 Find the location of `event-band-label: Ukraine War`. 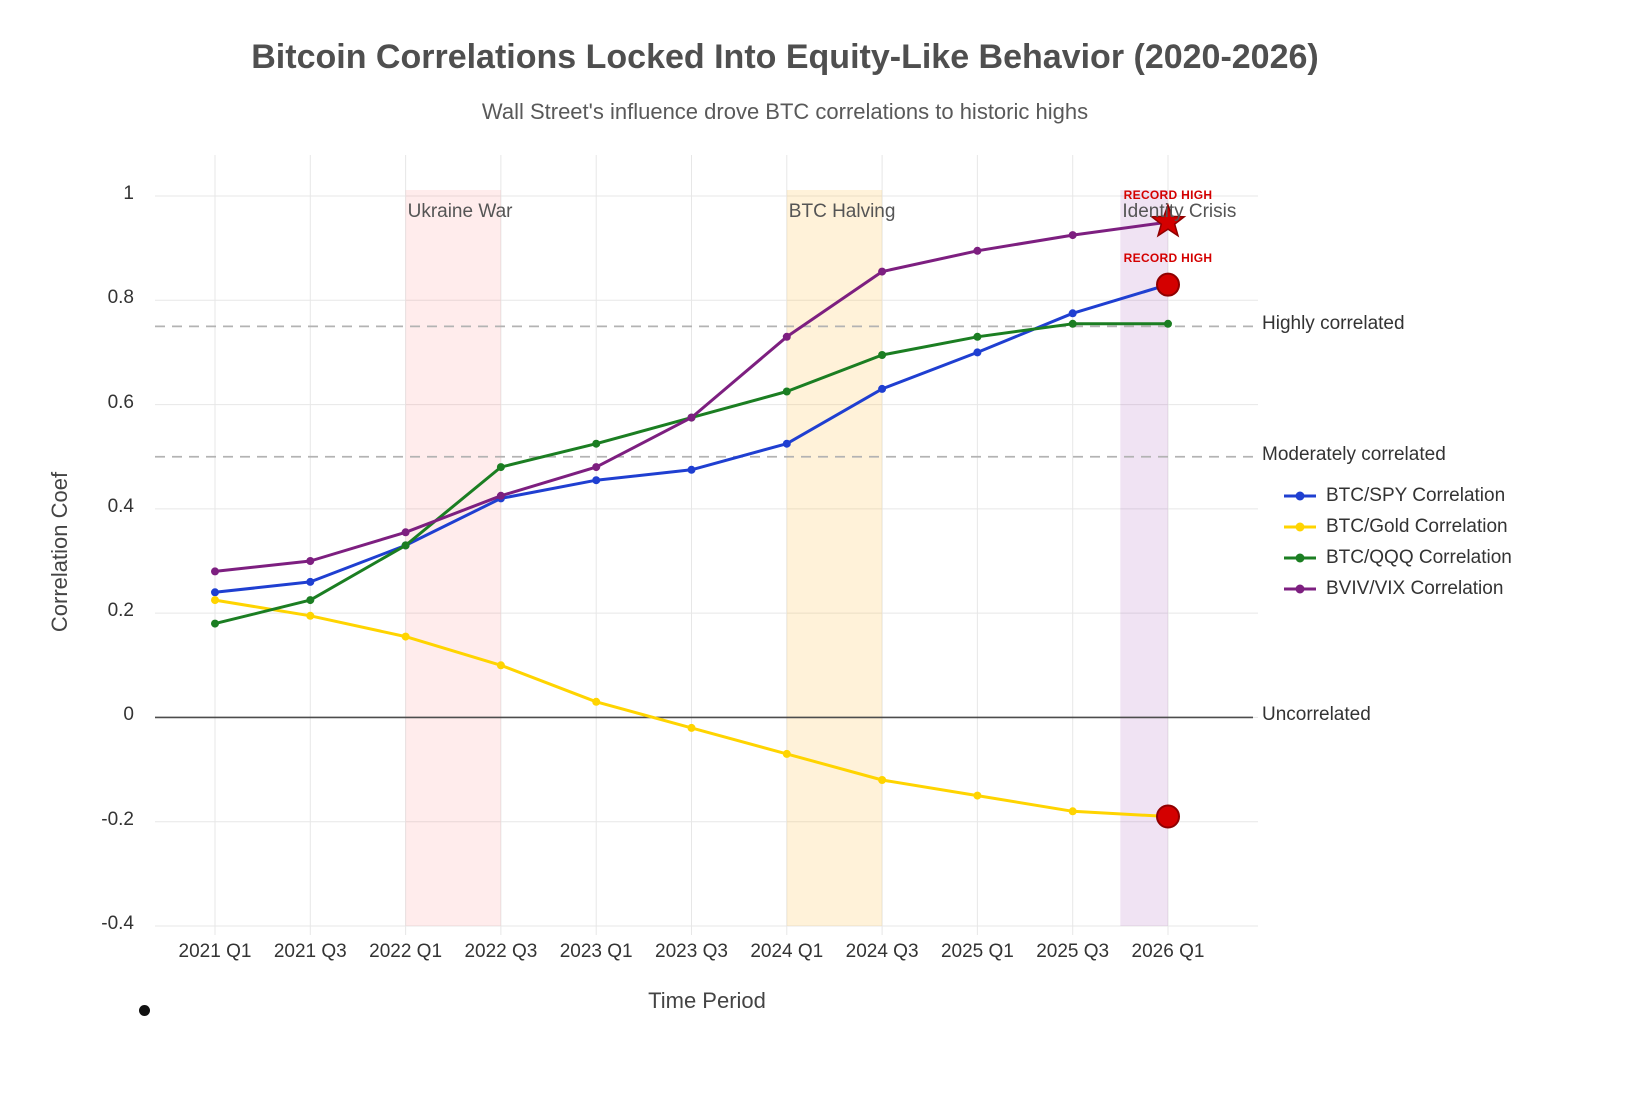

event-band-label: Ukraine War is located at coordinates (460, 211).